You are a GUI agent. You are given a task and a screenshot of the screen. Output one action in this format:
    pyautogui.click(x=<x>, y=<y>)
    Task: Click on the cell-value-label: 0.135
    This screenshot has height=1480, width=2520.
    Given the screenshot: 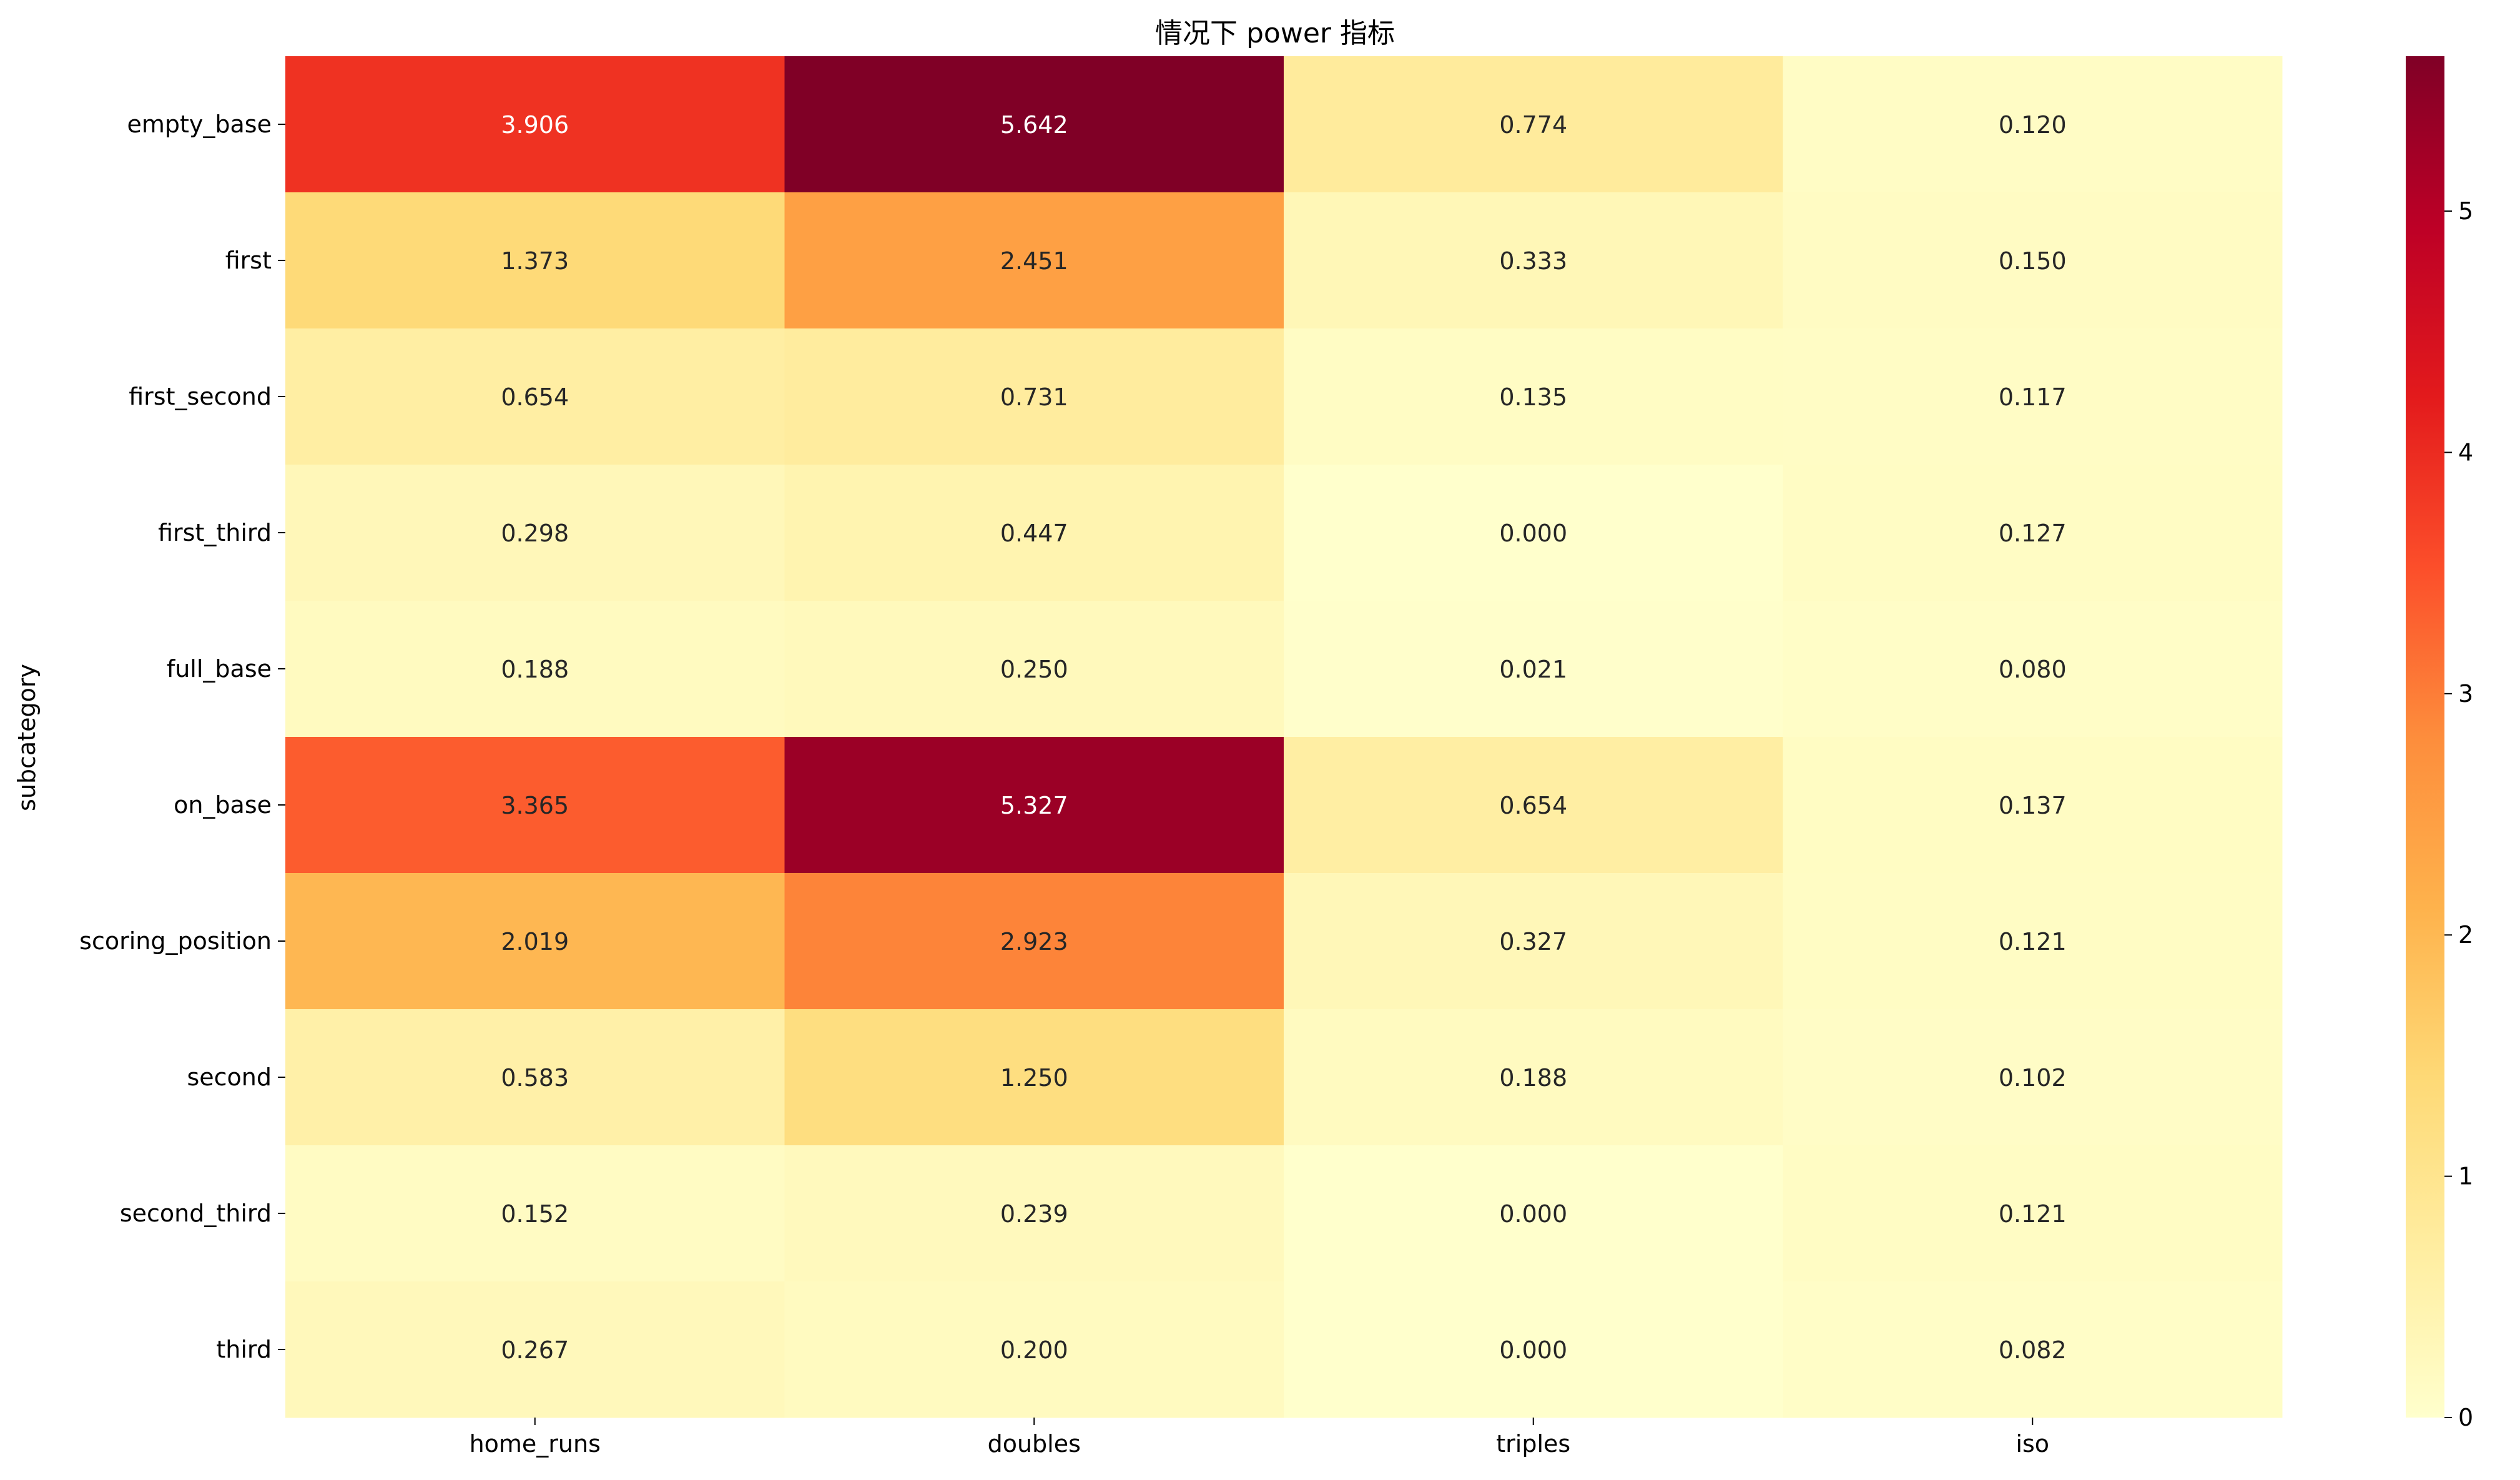 What is the action you would take?
    pyautogui.click(x=1533, y=397)
    